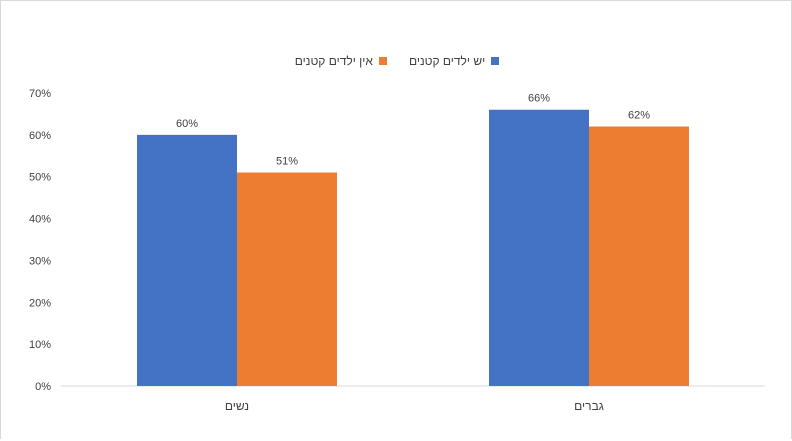  What do you see at coordinates (40, 303) in the screenshot?
I see `y-tick-label: 20%` at bounding box center [40, 303].